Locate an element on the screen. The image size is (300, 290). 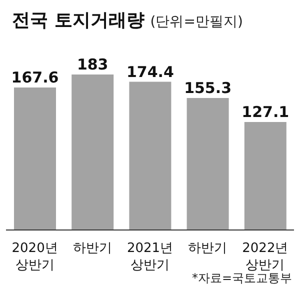
chart-subtitle: (단위=만필지) is located at coordinates (196, 22).